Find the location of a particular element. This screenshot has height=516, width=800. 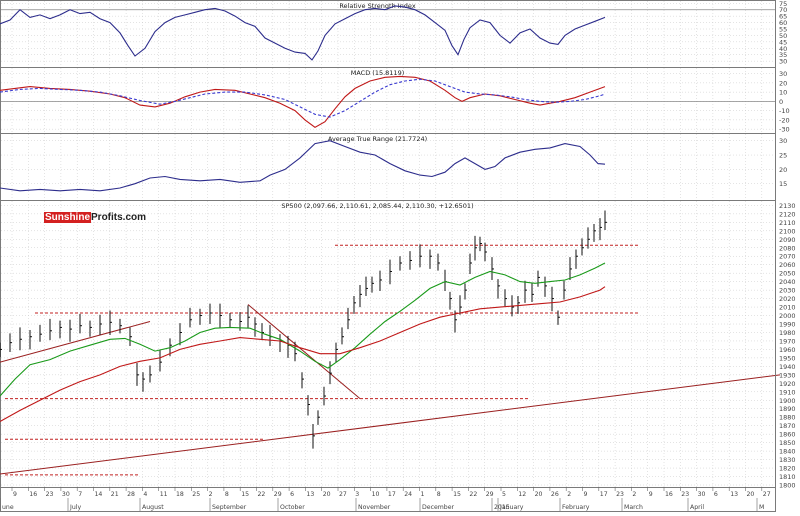

y-tick-label: 2120 is located at coordinates (787, 214).